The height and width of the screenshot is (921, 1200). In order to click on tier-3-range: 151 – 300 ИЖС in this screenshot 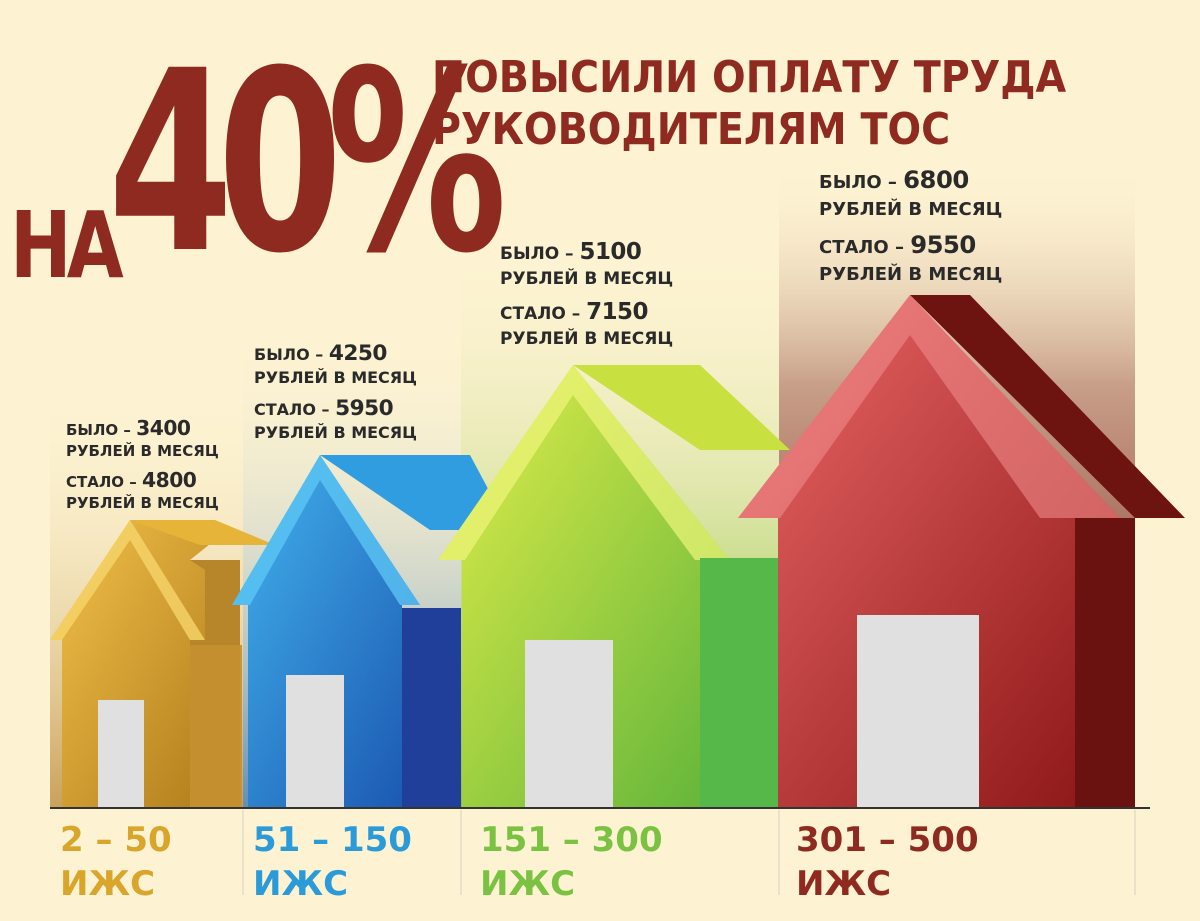, I will do `click(571, 862)`.